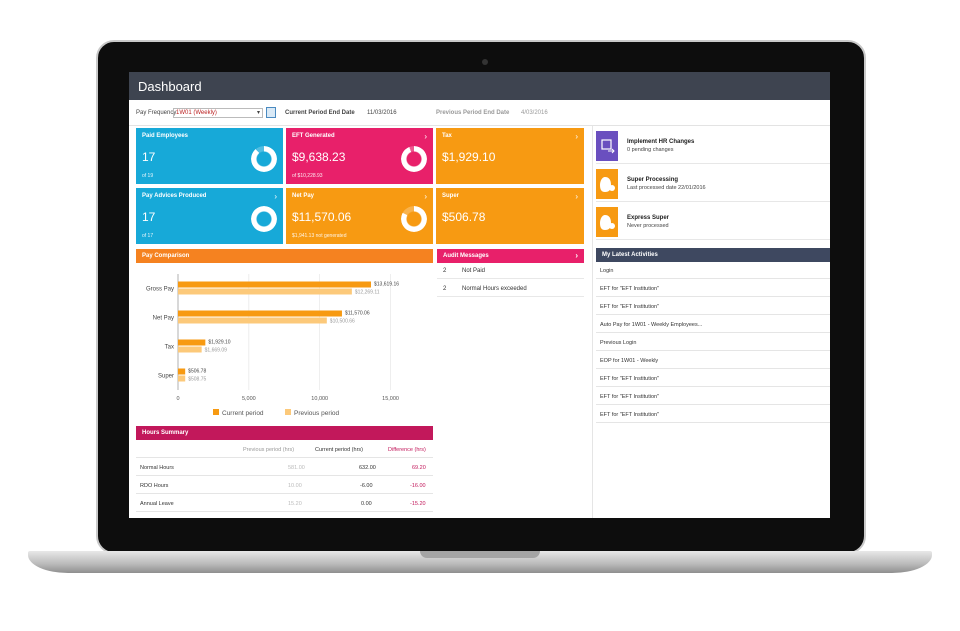 The height and width of the screenshot is (631, 960). I want to click on tile-subtext: of $10,228.93, so click(307, 176).